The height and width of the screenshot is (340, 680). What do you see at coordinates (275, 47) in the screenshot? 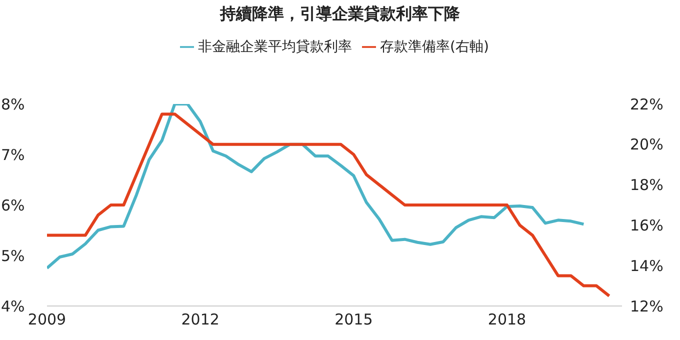
I see `legend-label: 非金融企業平均貸款利率` at bounding box center [275, 47].